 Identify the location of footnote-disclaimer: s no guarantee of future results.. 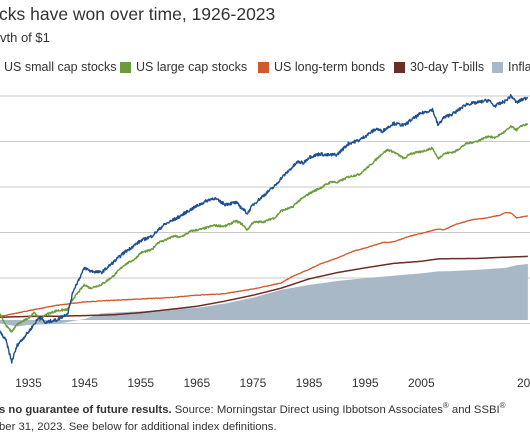
(86, 410).